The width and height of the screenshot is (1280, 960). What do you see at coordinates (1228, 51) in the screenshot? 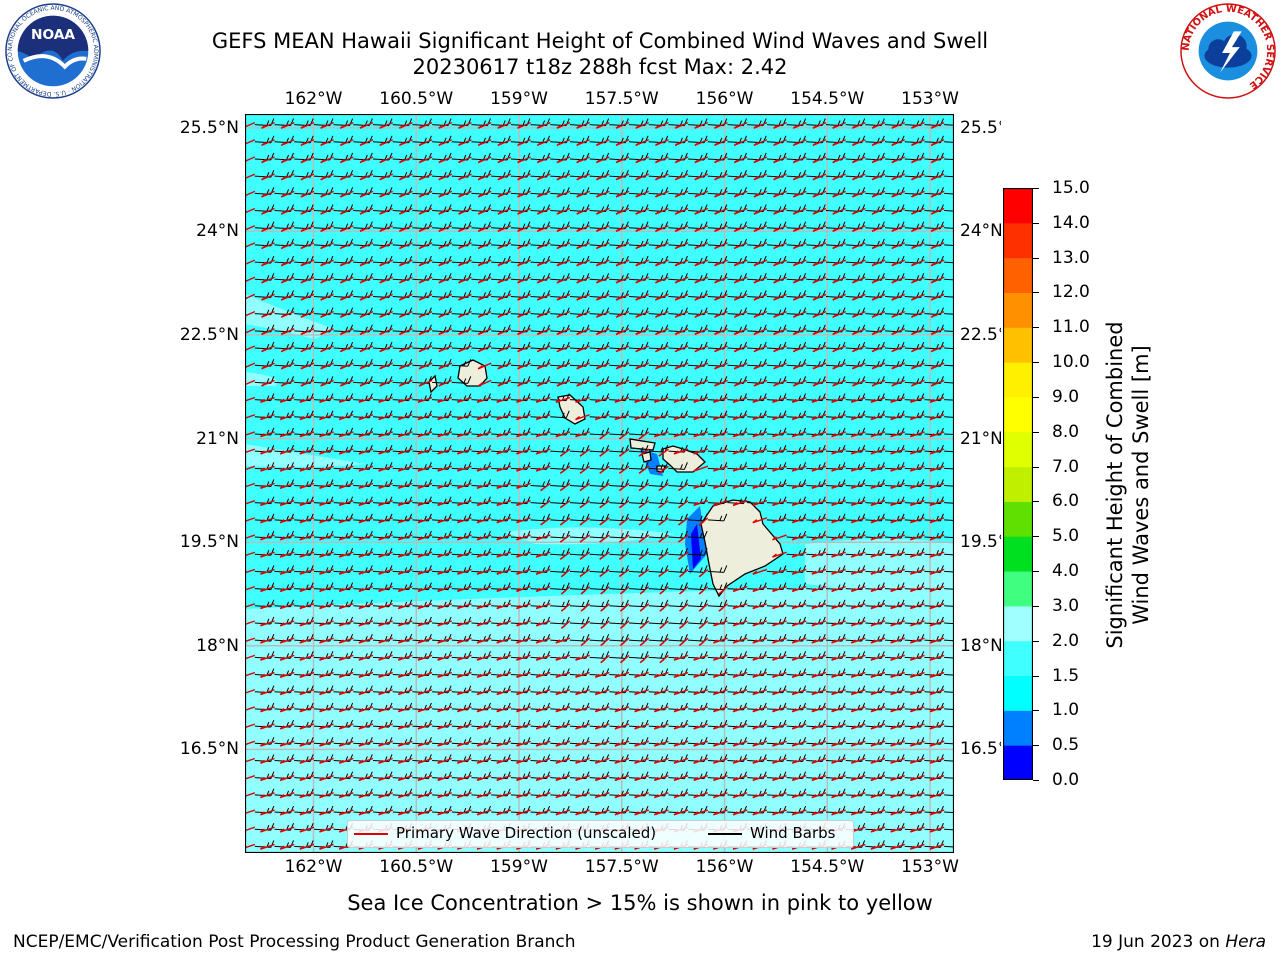
I see `nws-logo: NATIONAL WEATHER SERVICE` at bounding box center [1228, 51].